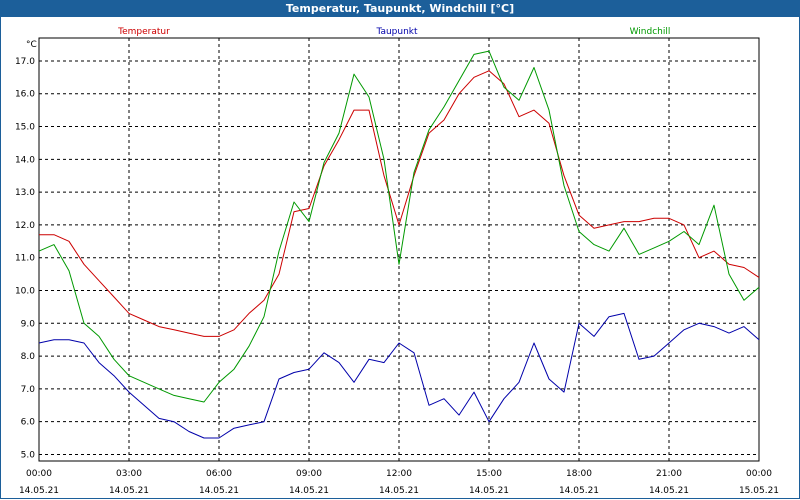 This screenshot has width=800, height=500. I want to click on x-tick-time-label: 06:00, so click(219, 474).